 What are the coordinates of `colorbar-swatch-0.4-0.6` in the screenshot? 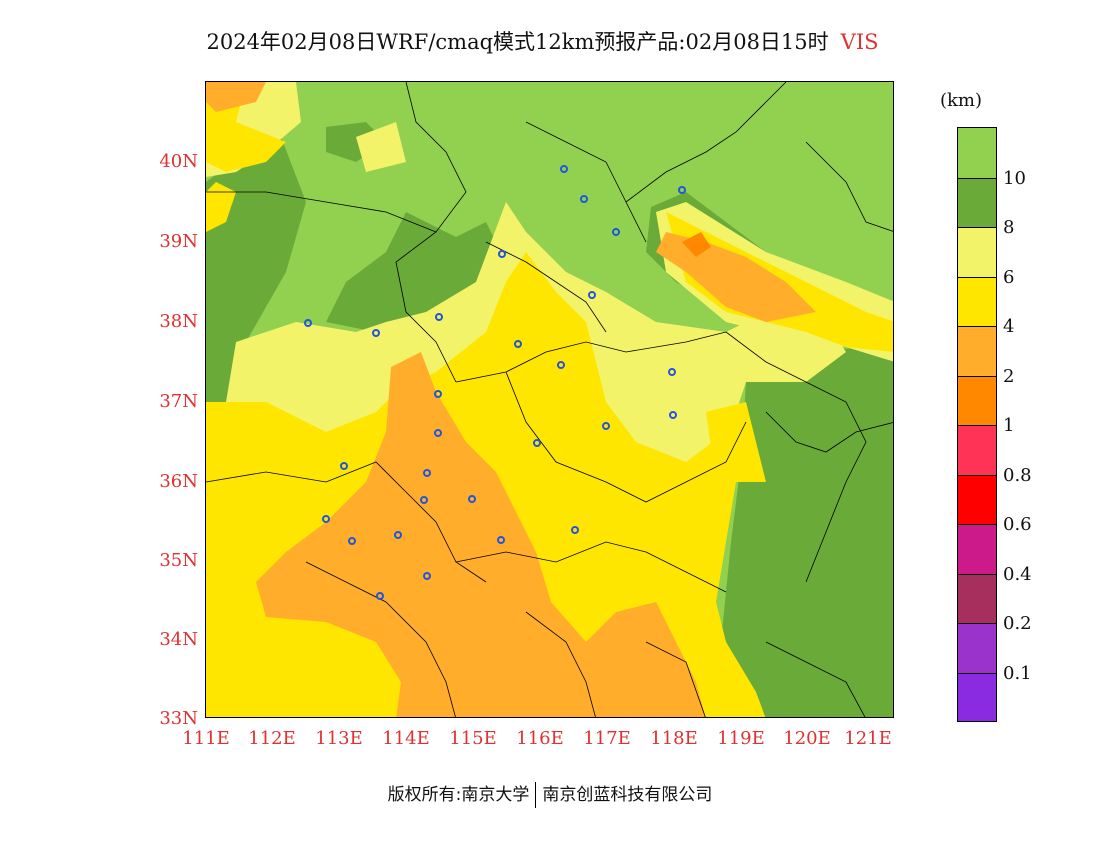 It's located at (977, 549).